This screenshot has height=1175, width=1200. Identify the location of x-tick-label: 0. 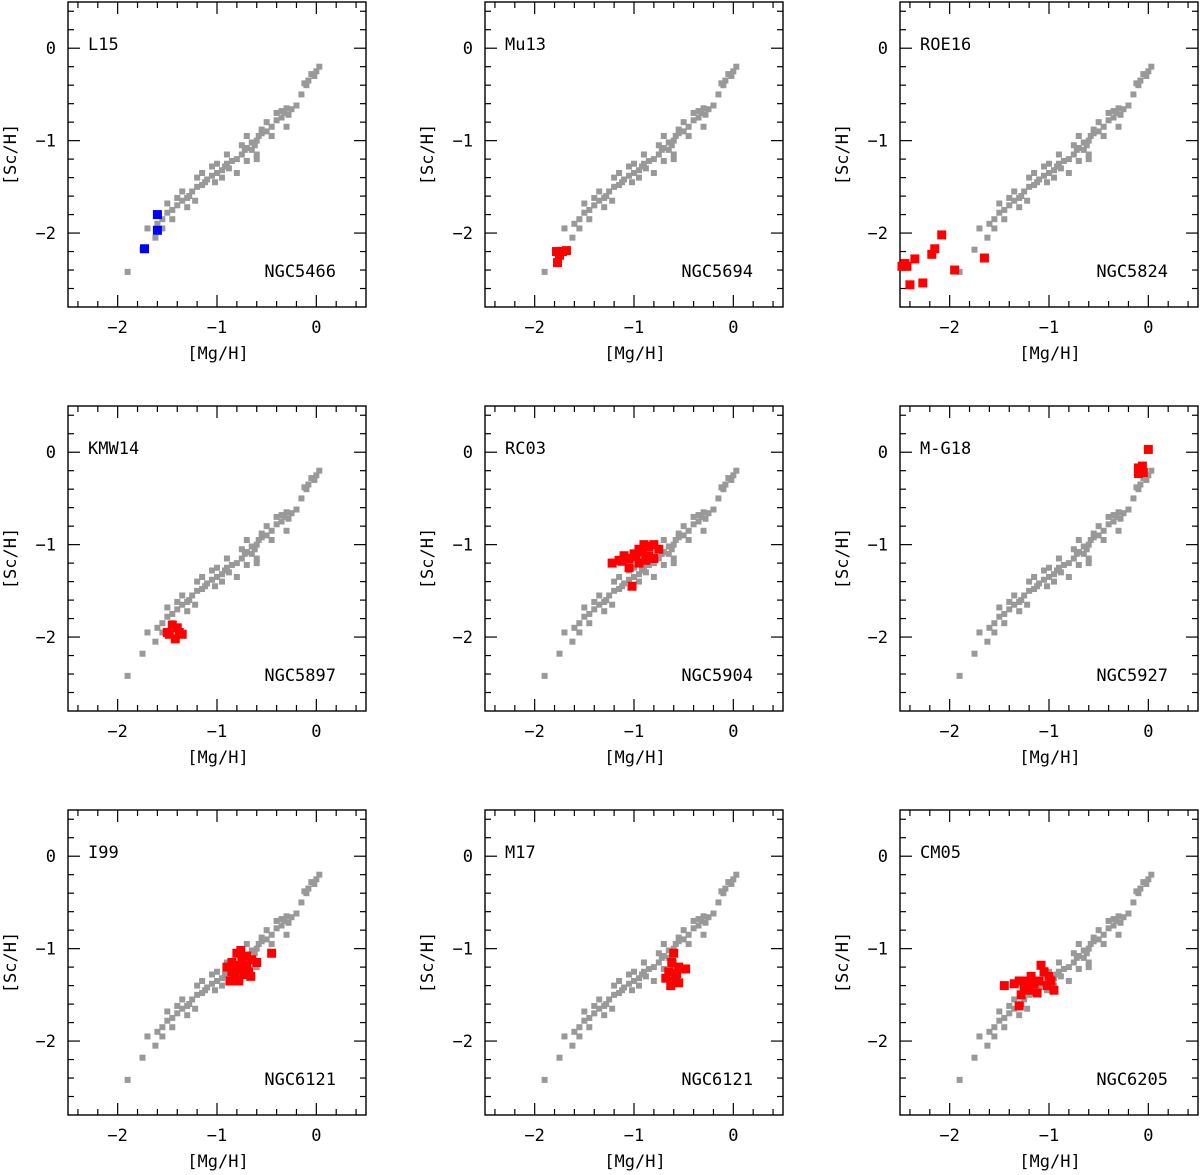
(316, 732).